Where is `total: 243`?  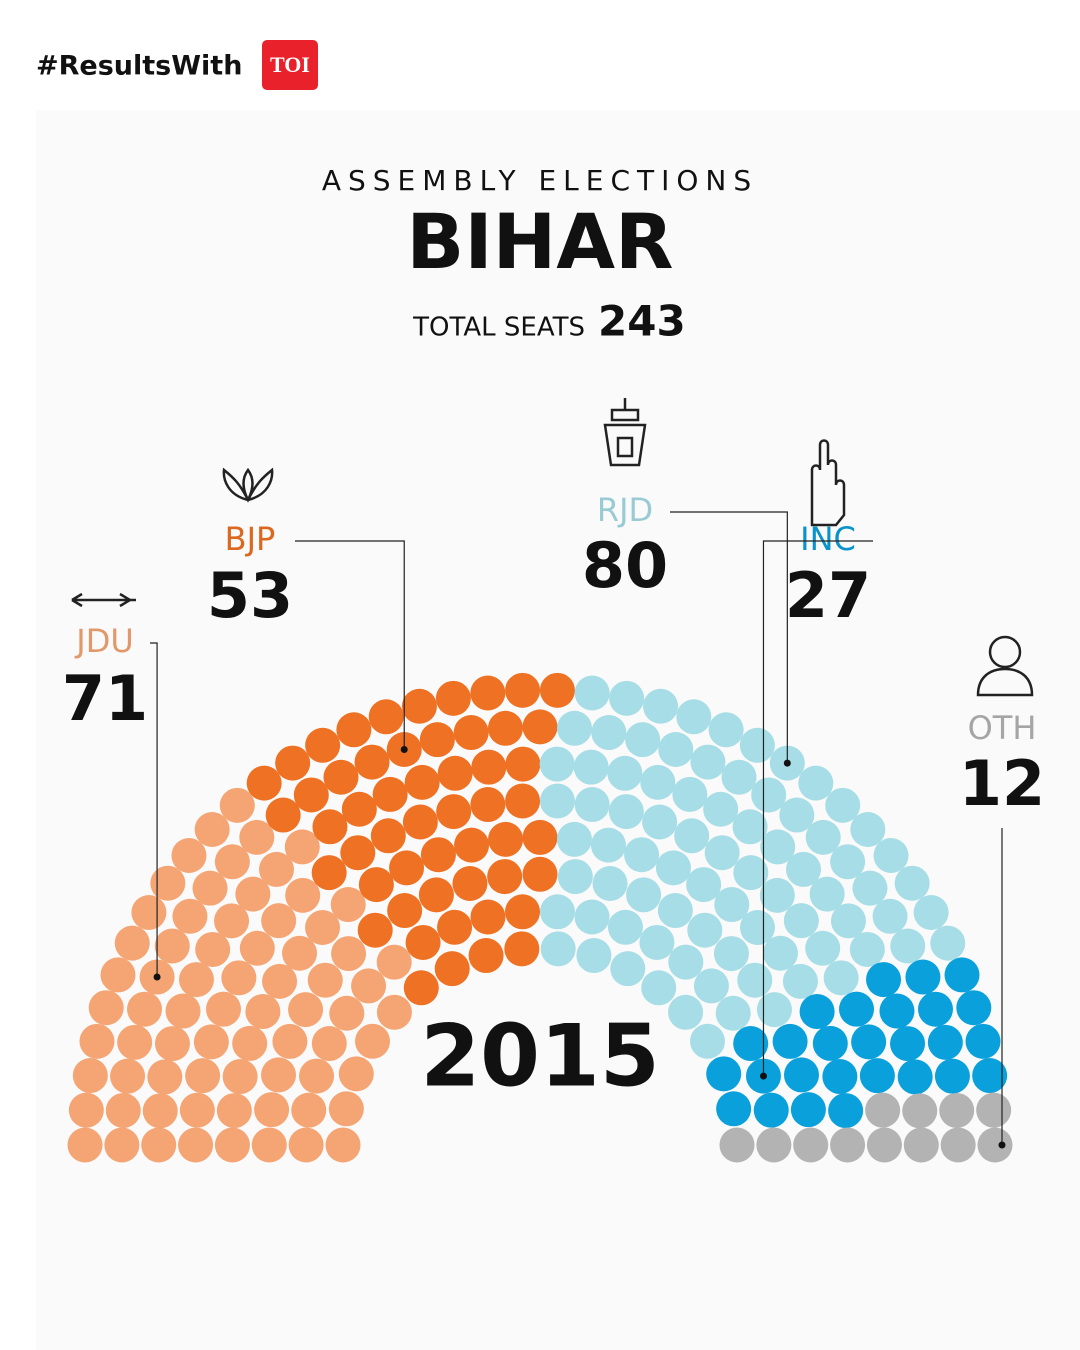 total: 243 is located at coordinates (642, 321).